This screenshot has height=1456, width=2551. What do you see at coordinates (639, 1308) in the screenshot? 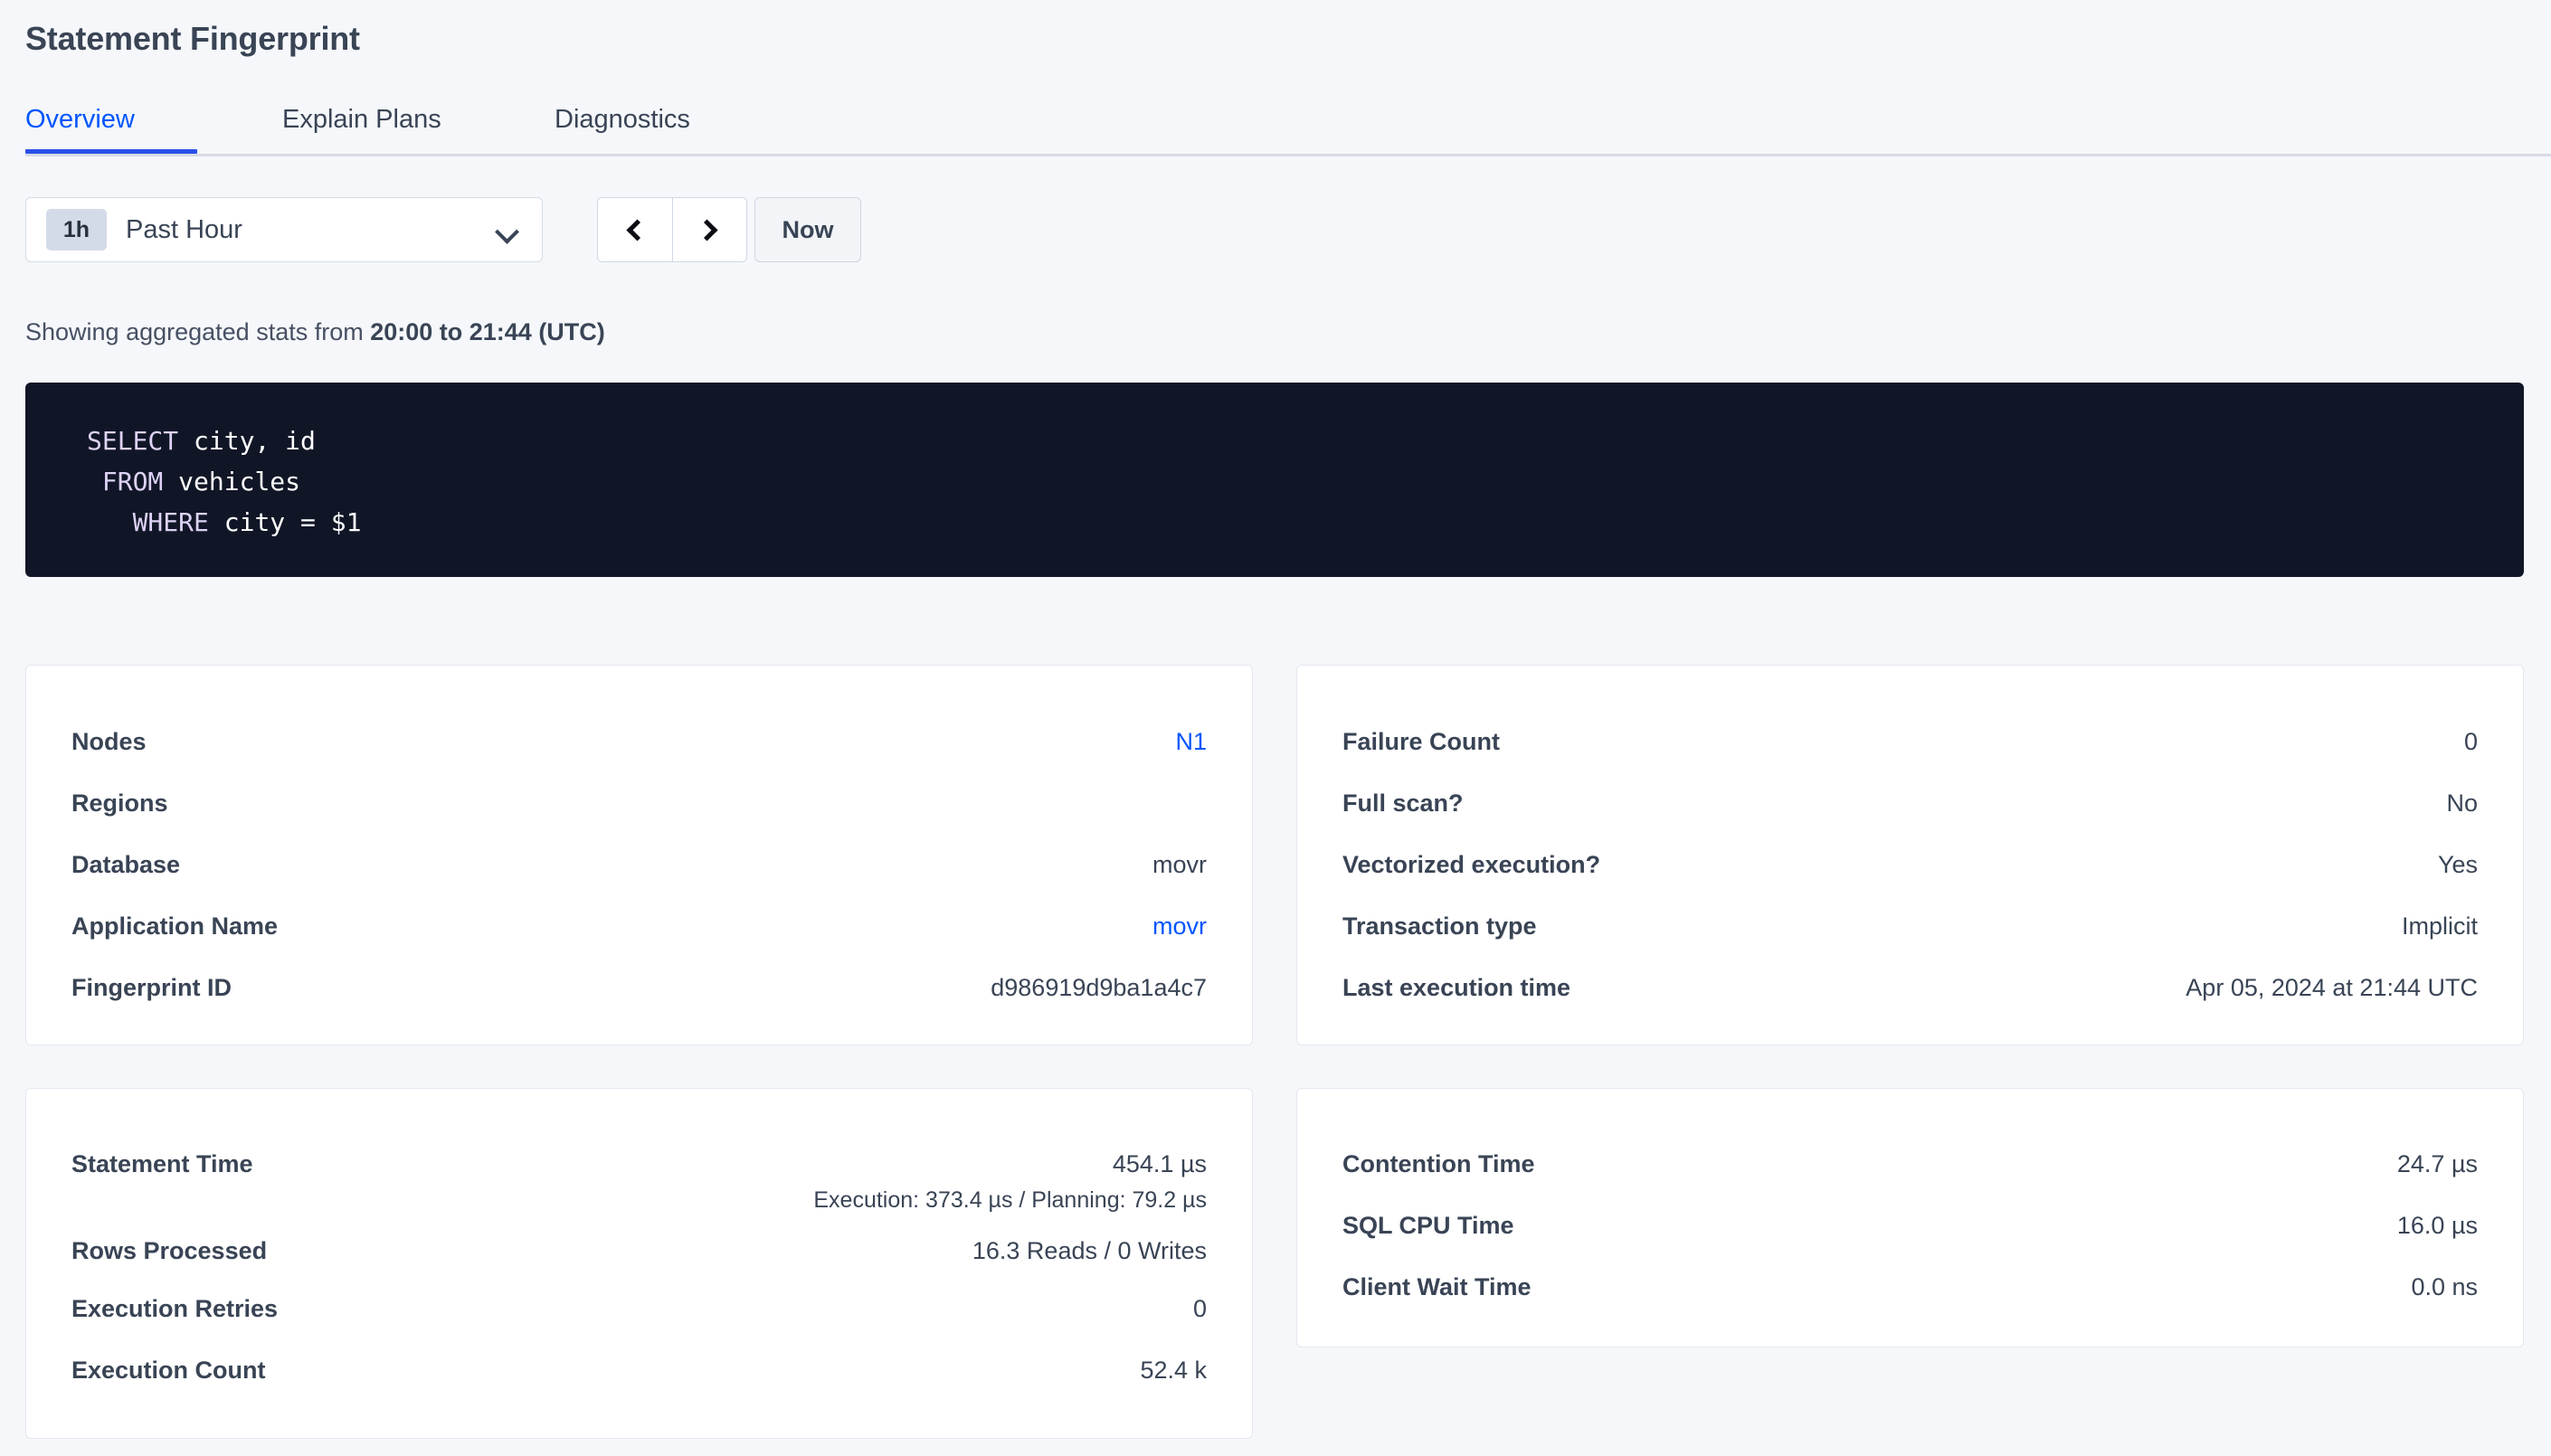
I see `table-row: Execution Retries 0` at bounding box center [639, 1308].